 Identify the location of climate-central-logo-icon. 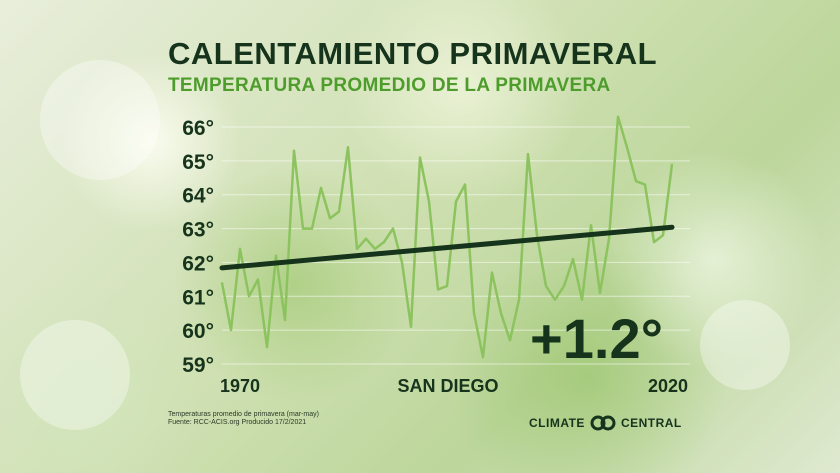
(603, 423).